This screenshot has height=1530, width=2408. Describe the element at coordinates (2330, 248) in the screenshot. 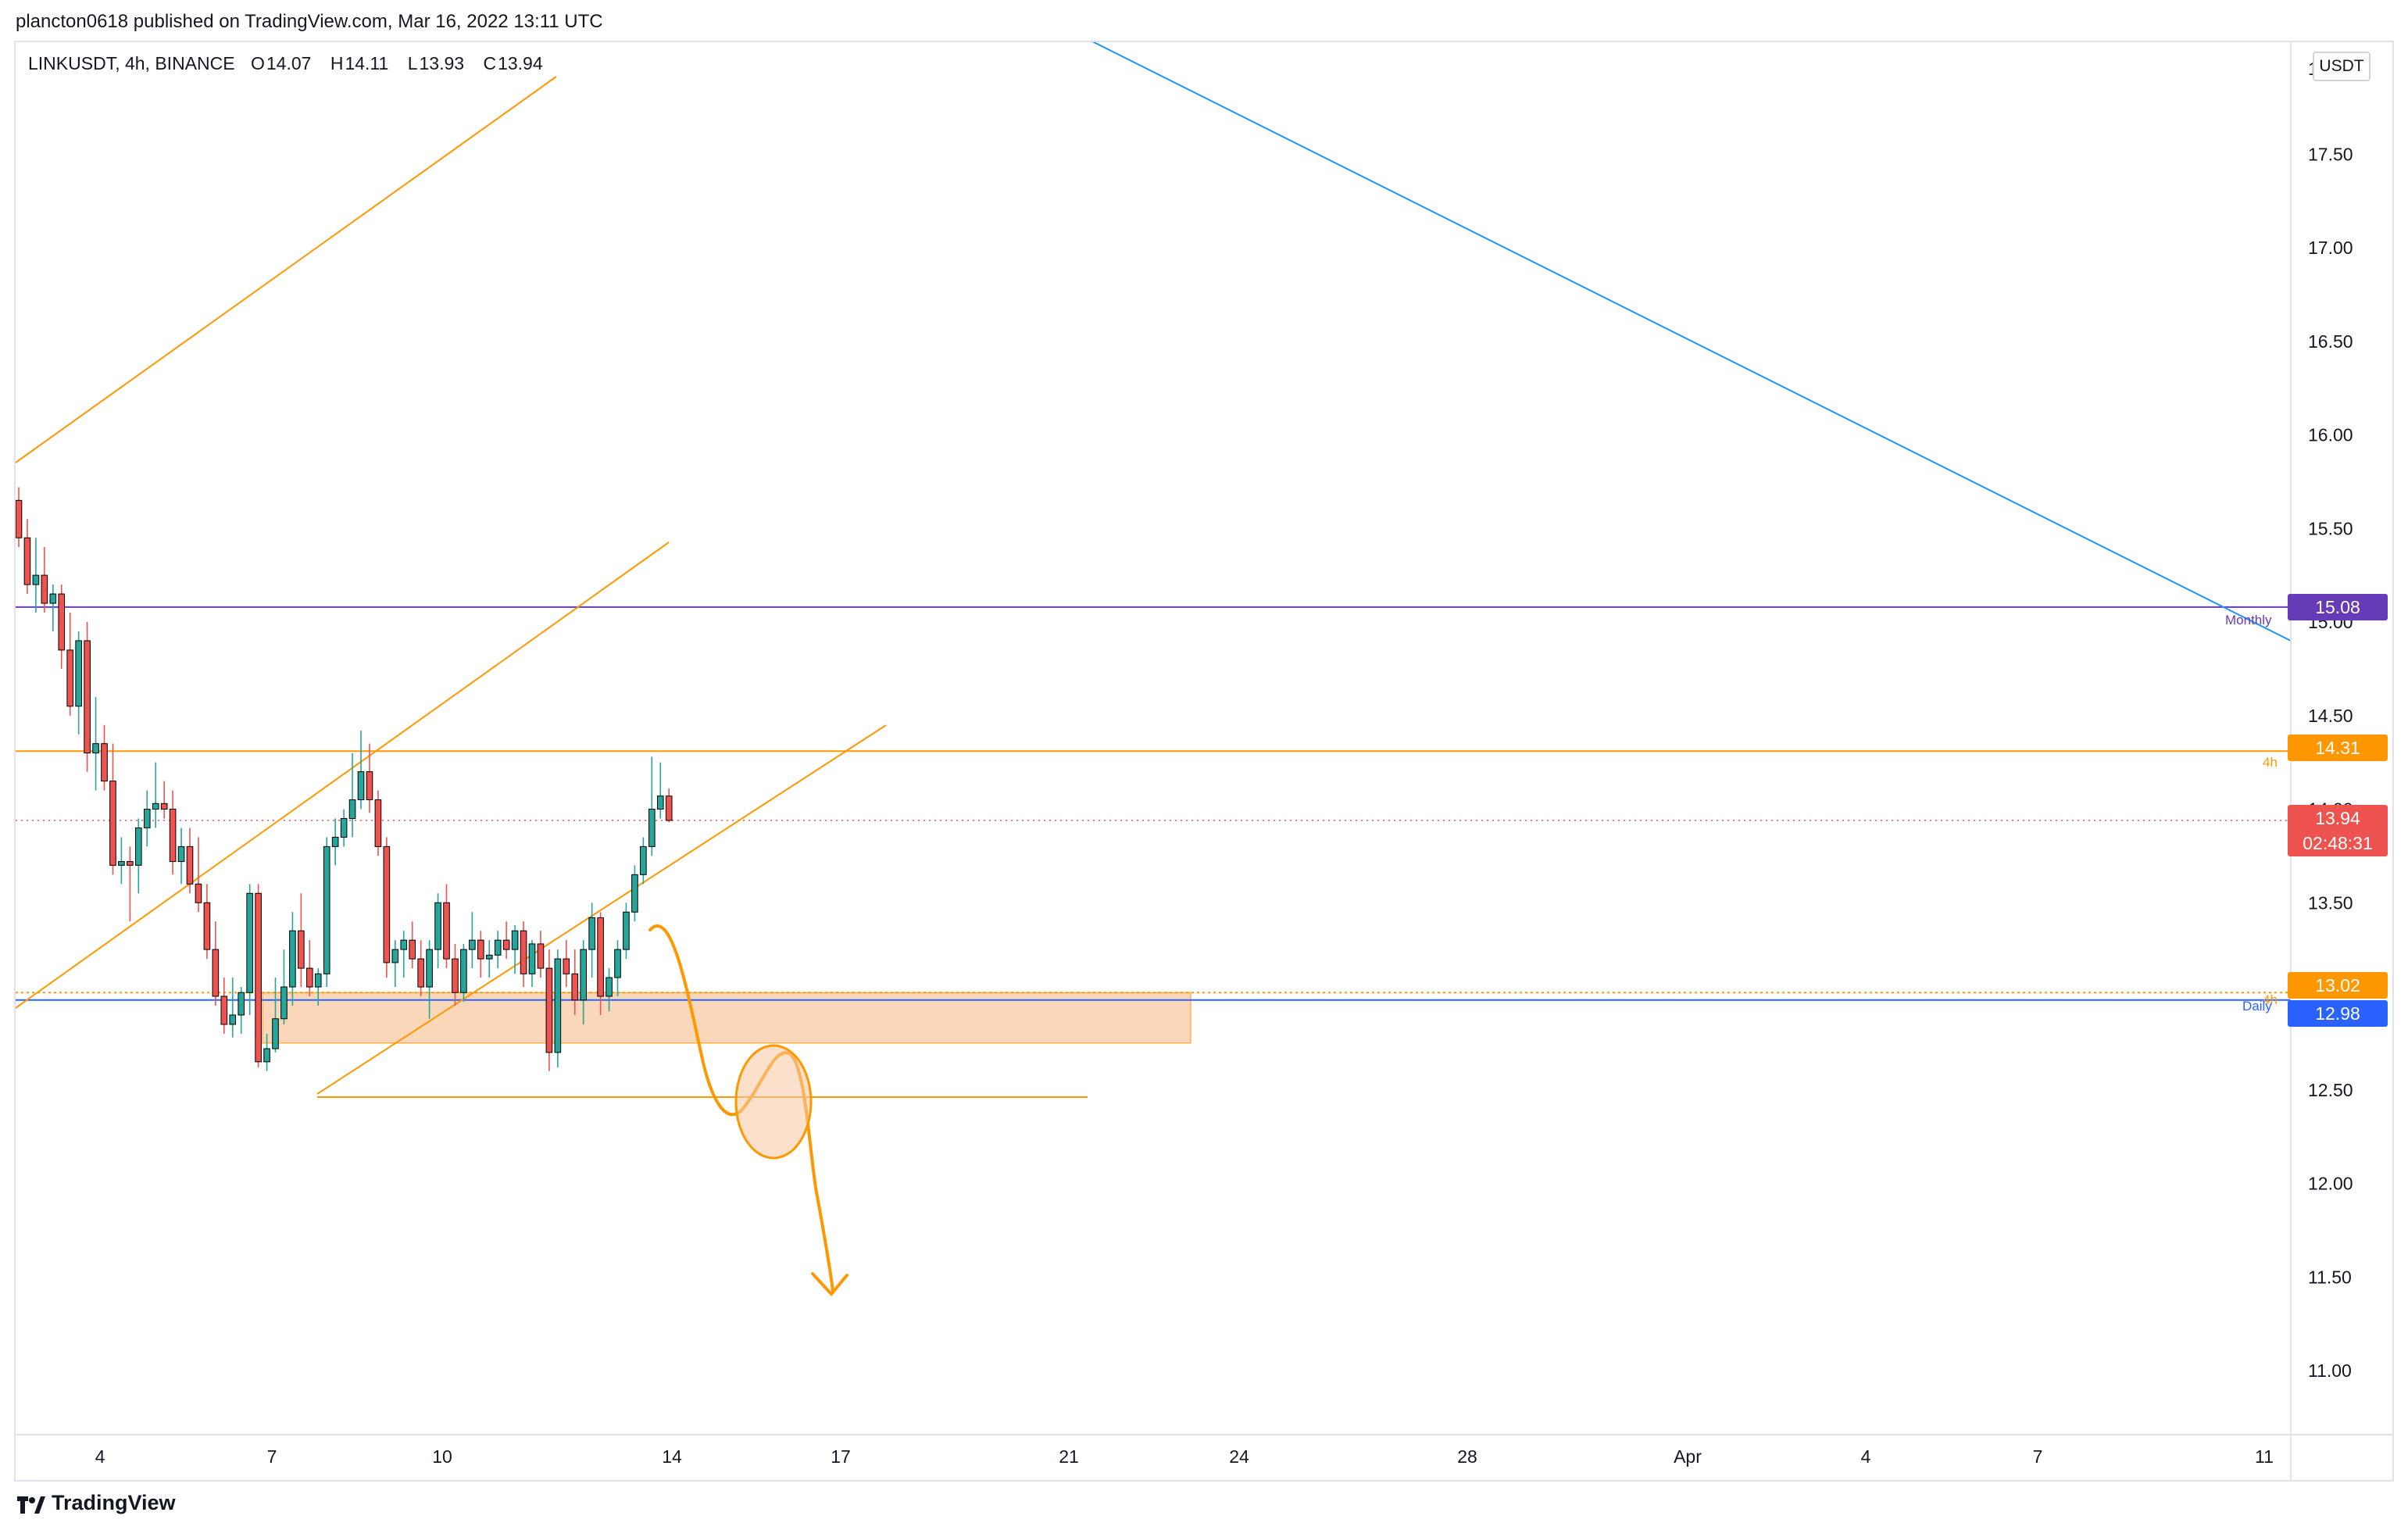

I see `price-tick-label: 17.00` at that location.